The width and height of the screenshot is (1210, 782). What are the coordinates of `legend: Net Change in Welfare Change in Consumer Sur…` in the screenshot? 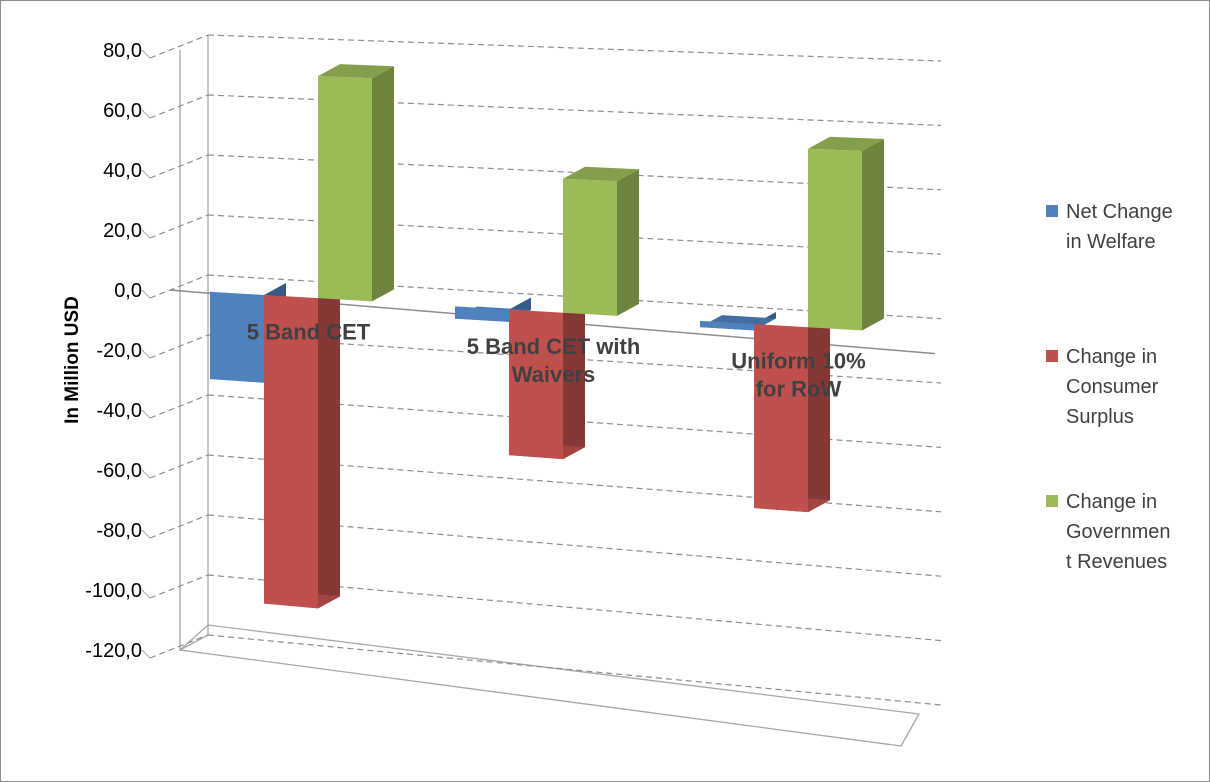 It's located at (1109, 387).